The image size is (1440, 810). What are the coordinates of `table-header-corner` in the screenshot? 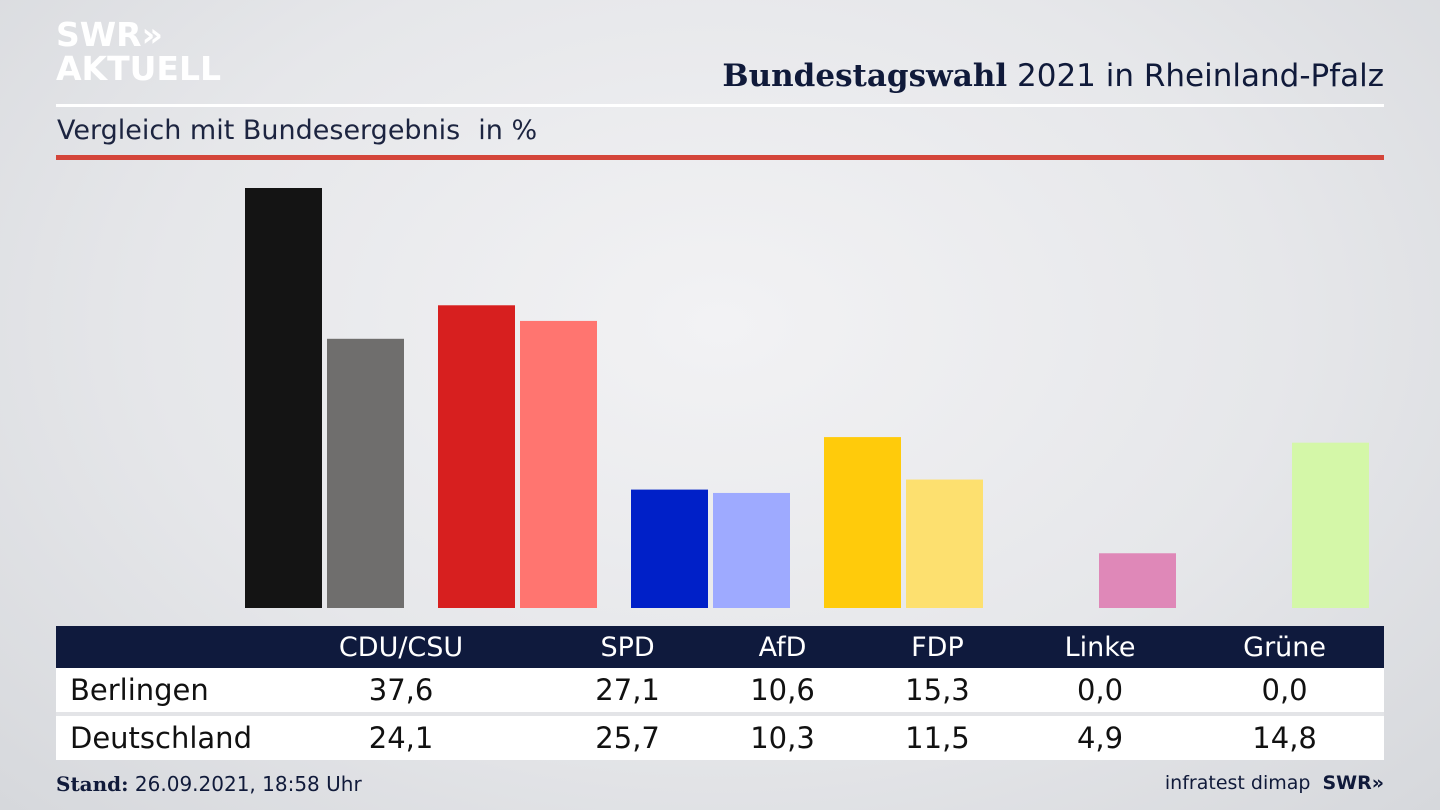 It's located at (154, 647).